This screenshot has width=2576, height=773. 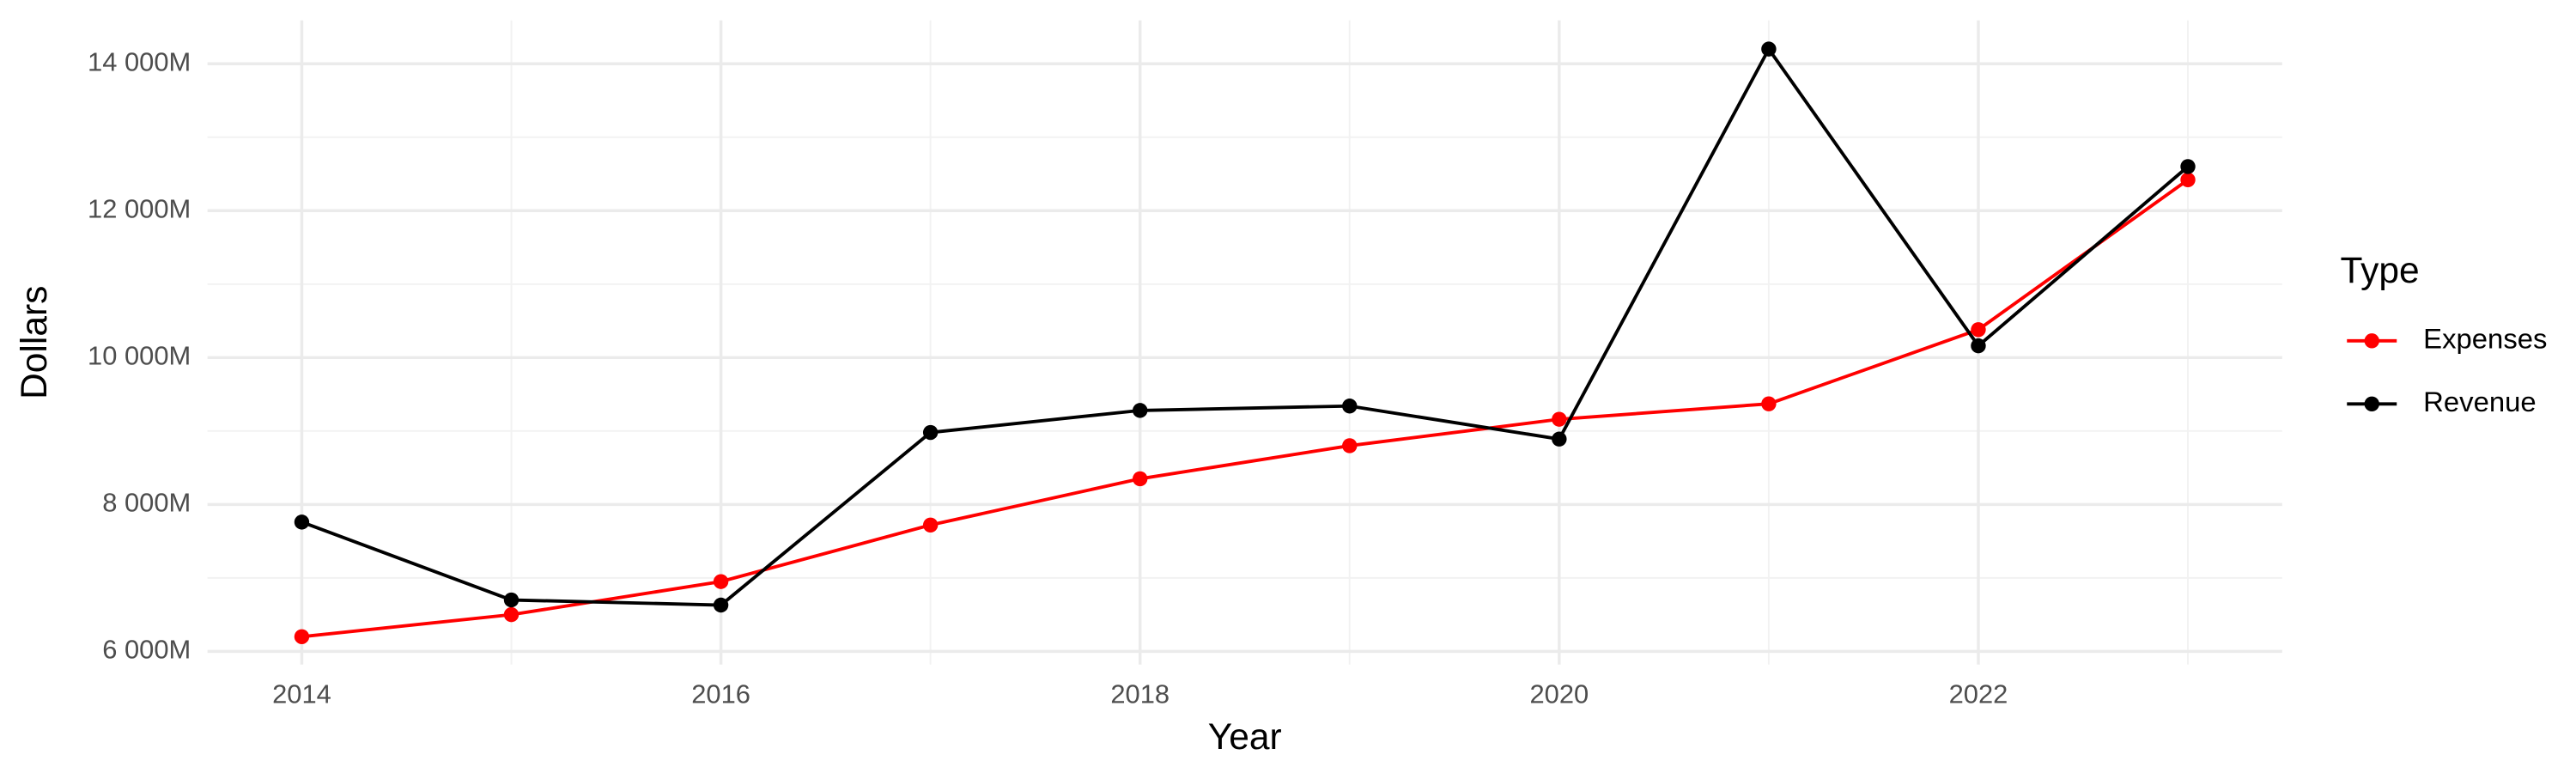 I want to click on x-tick-label: 2022, so click(x=1978, y=694).